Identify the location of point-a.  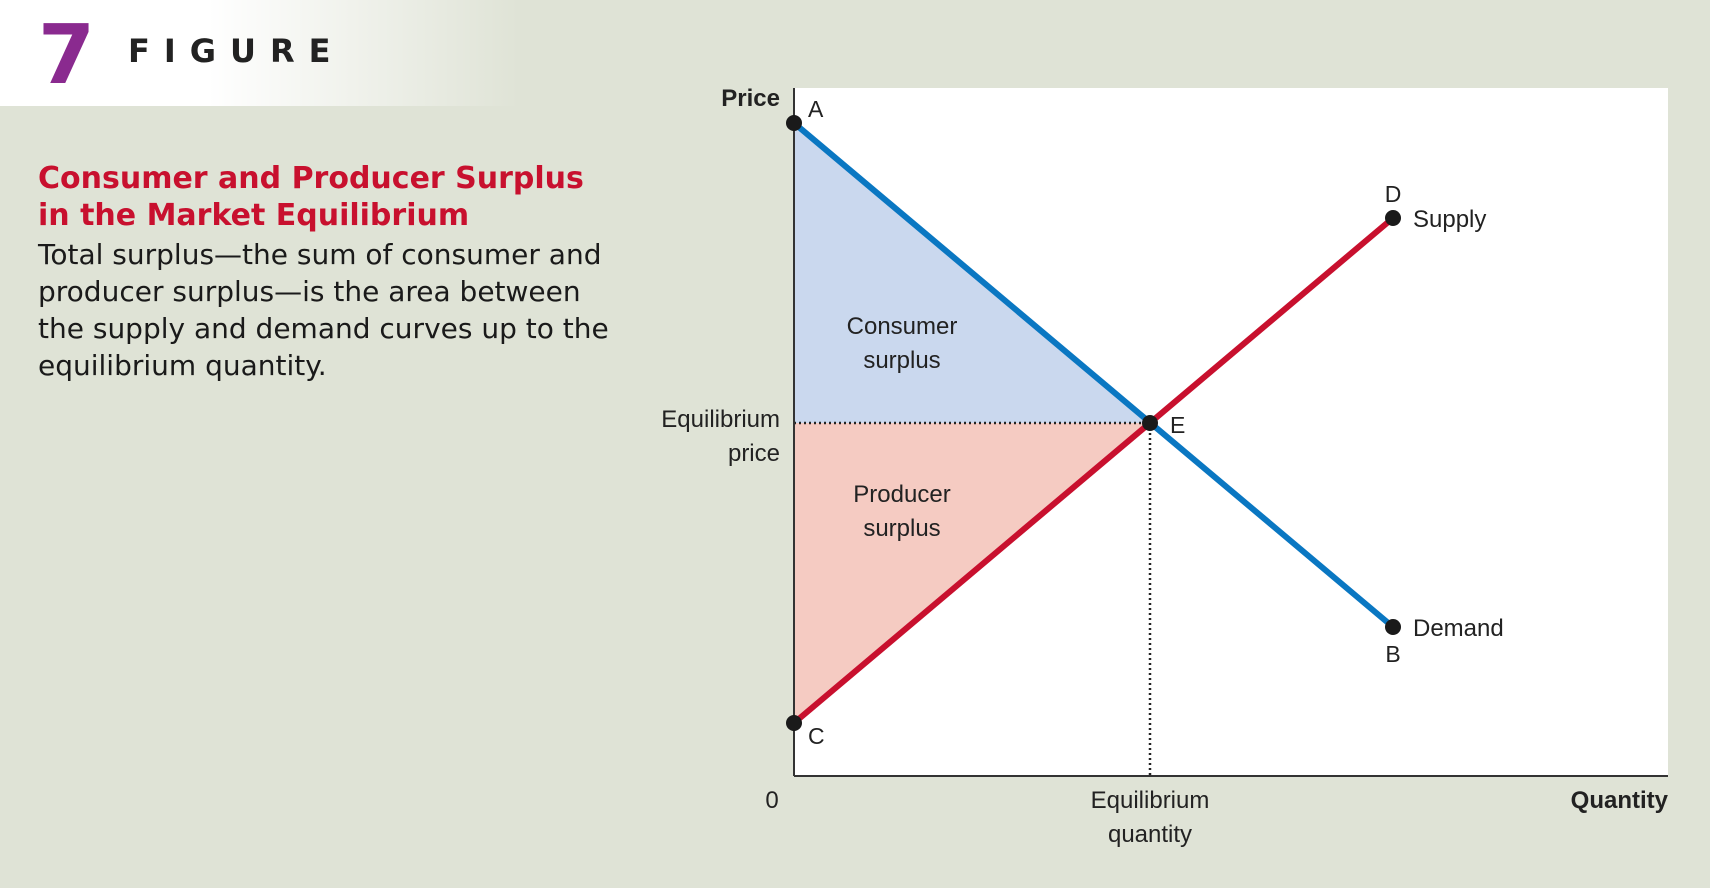
(794, 123).